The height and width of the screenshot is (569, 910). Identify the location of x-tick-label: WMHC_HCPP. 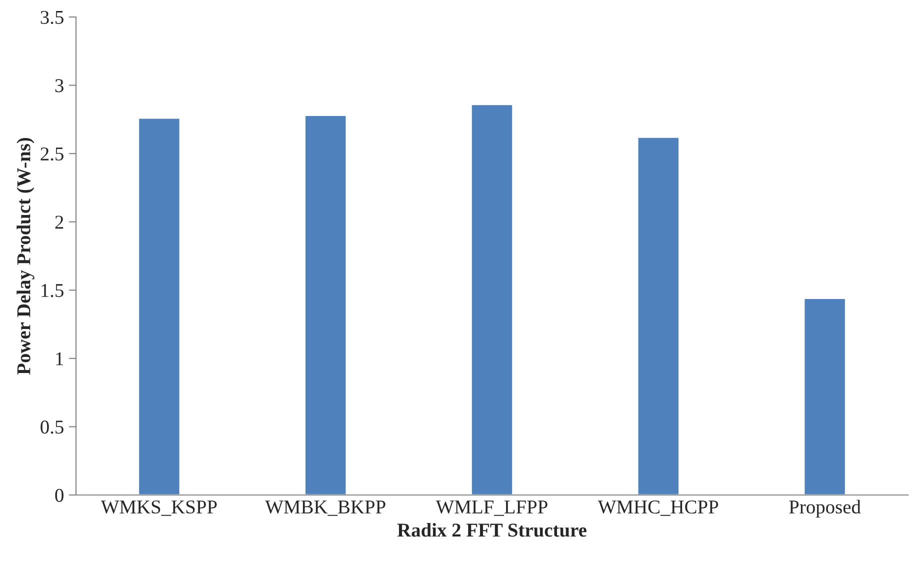
(658, 508).